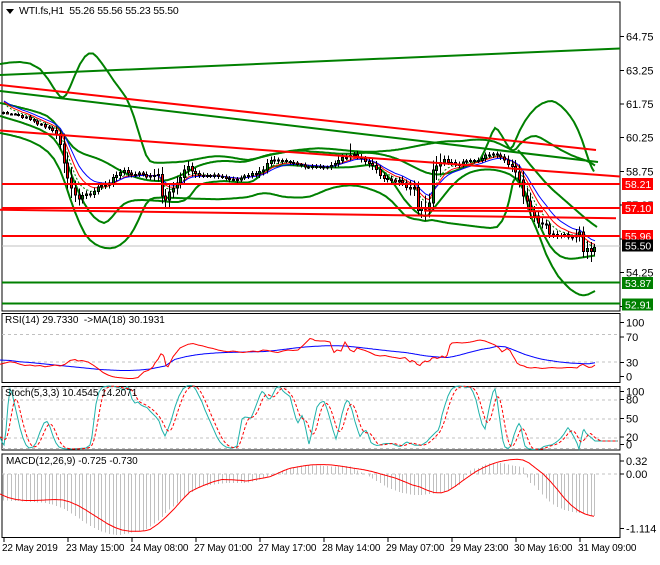  I want to click on svg-text: 31 May 09:00, so click(607, 548).